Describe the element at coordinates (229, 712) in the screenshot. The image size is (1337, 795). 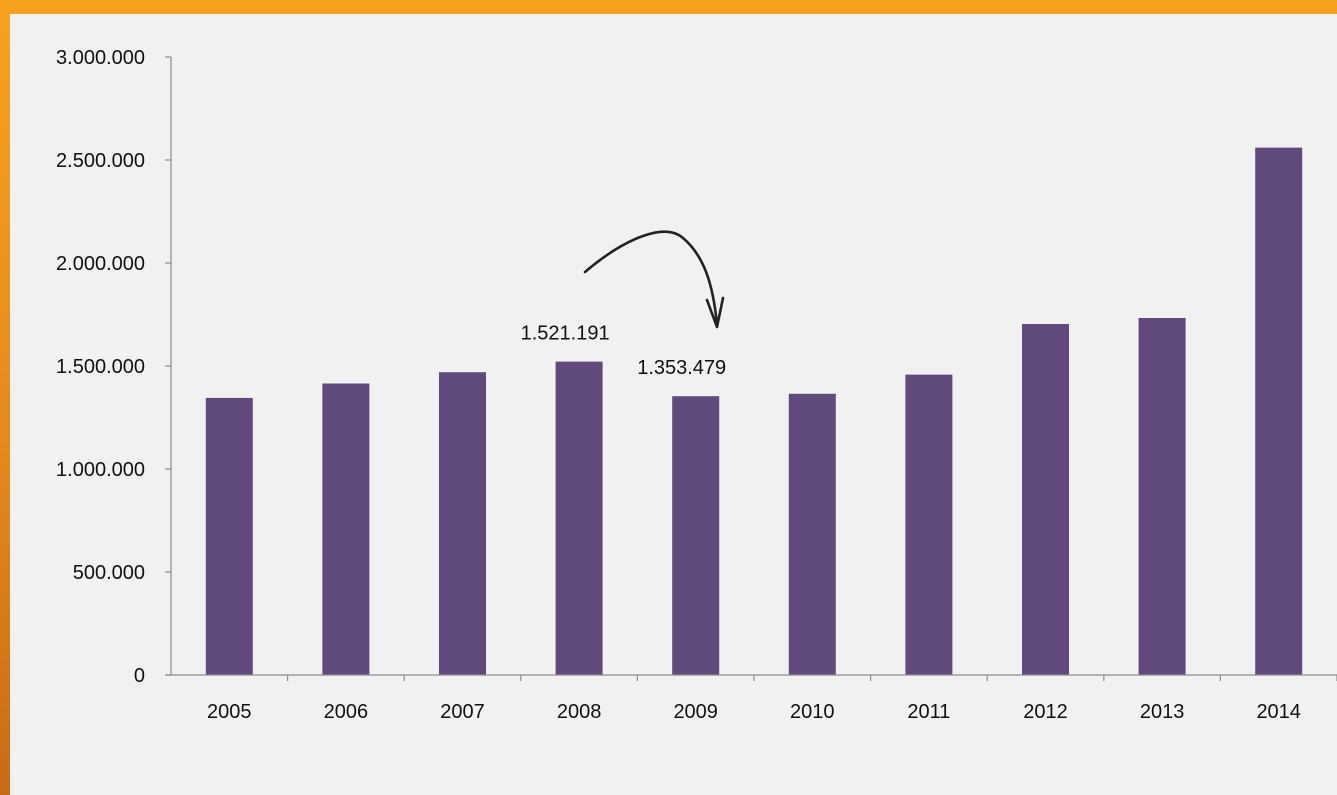
I see `x-tick-label-2005: 2005` at that location.